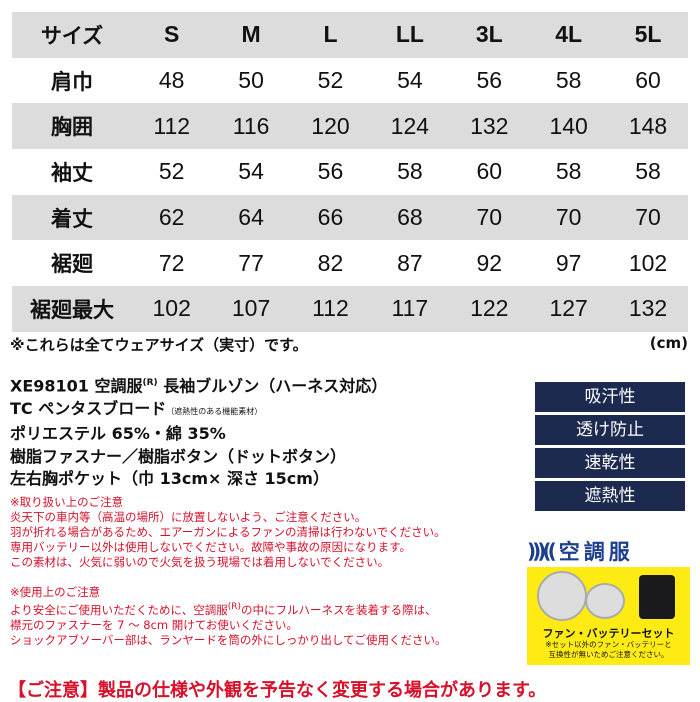 This screenshot has width=700, height=702. I want to click on table-cell: 60, so click(489, 171).